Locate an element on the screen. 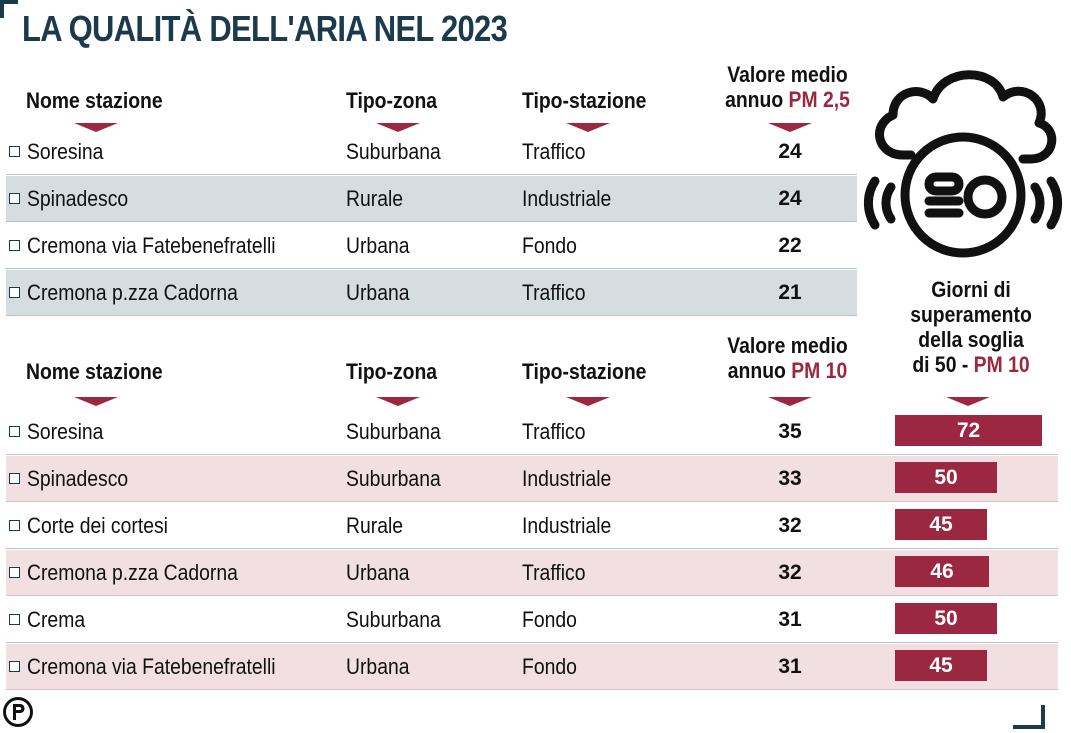 The height and width of the screenshot is (733, 1071). pm25-header-station: Tipo-stazione is located at coordinates (584, 100).